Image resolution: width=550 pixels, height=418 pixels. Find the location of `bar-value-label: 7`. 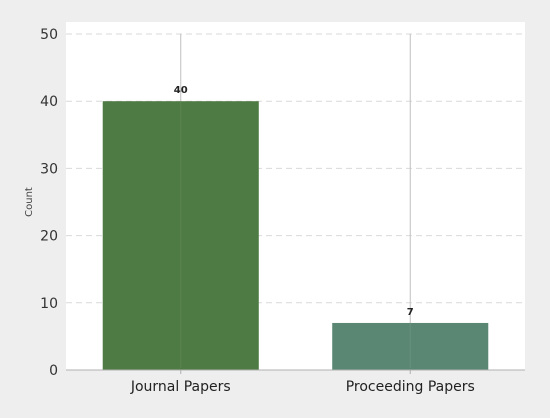

bar-value-label: 7 is located at coordinates (410, 312).